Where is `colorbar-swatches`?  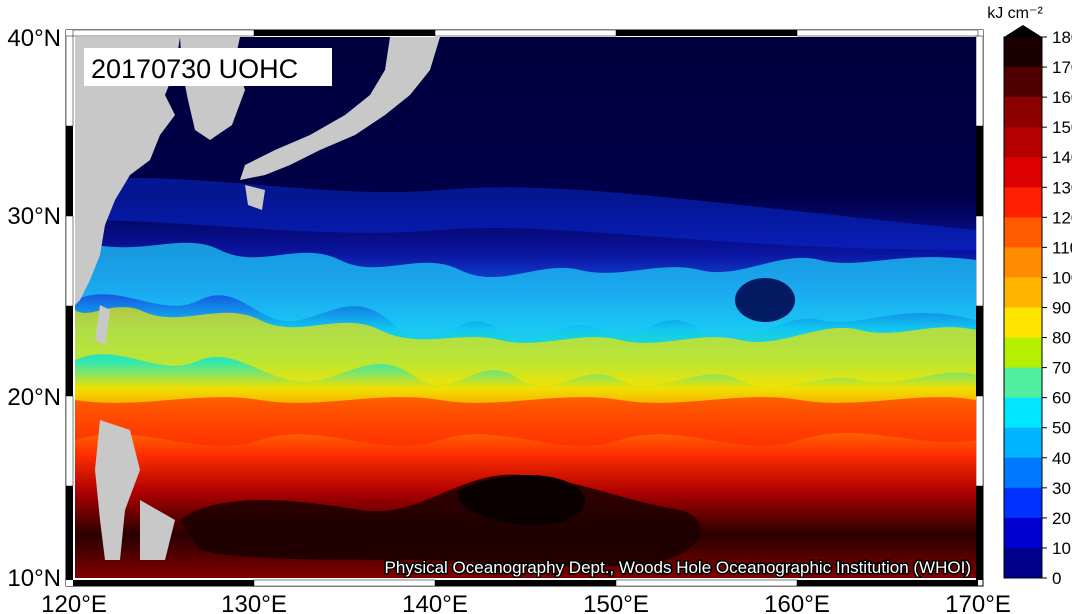 colorbar-swatches is located at coordinates (1023, 307).